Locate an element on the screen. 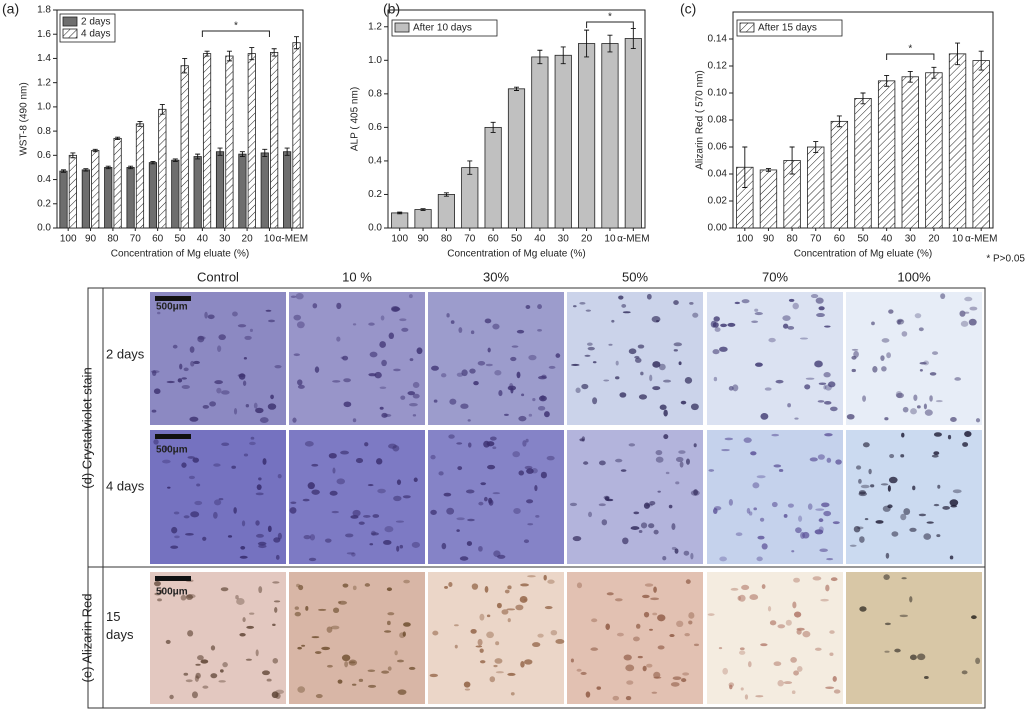 The image size is (1029, 715). micrograph is located at coordinates (635, 358).